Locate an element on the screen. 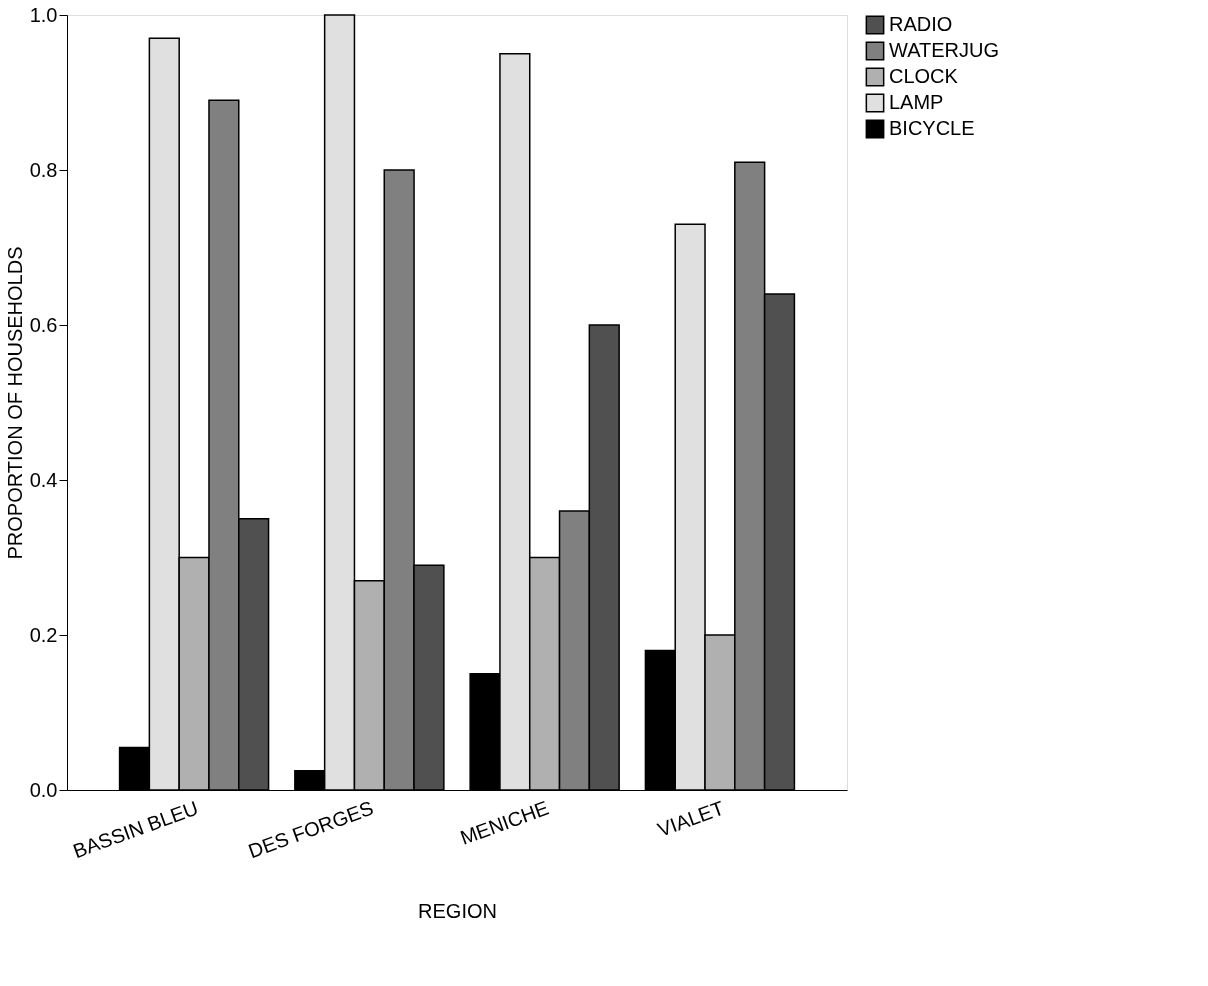 Image resolution: width=1208 pixels, height=986 pixels. legend-label: WATERJUG is located at coordinates (944, 50).